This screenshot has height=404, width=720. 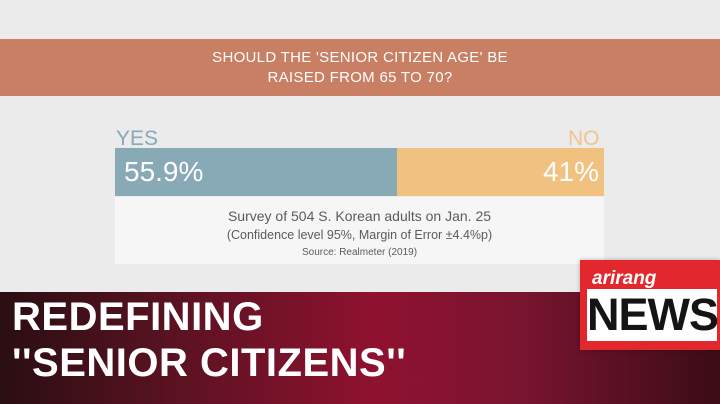 What do you see at coordinates (624, 278) in the screenshot?
I see `logo-brand-text: arirang` at bounding box center [624, 278].